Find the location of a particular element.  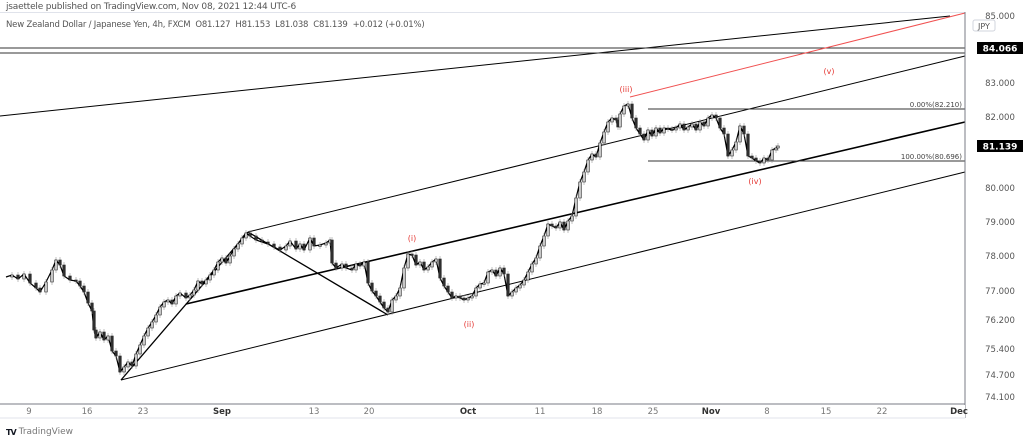

price-axis is located at coordinates (994, 208).